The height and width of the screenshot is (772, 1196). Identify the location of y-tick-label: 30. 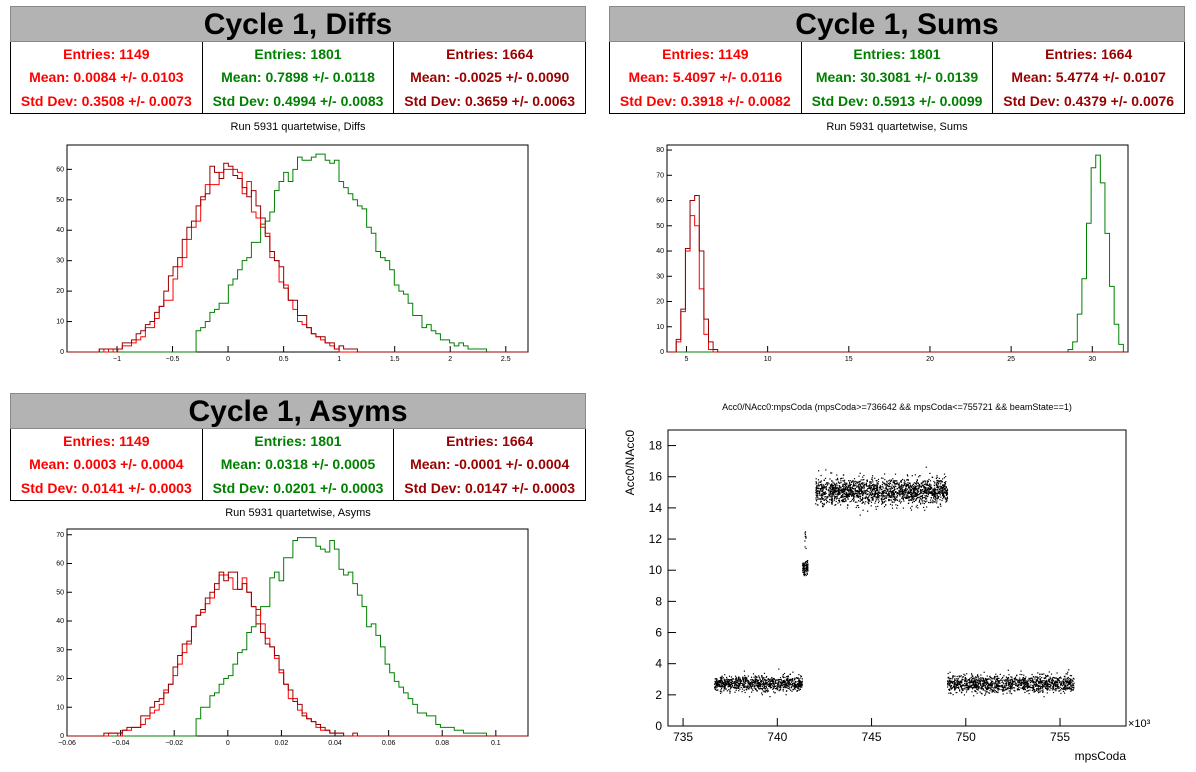
(60, 650).